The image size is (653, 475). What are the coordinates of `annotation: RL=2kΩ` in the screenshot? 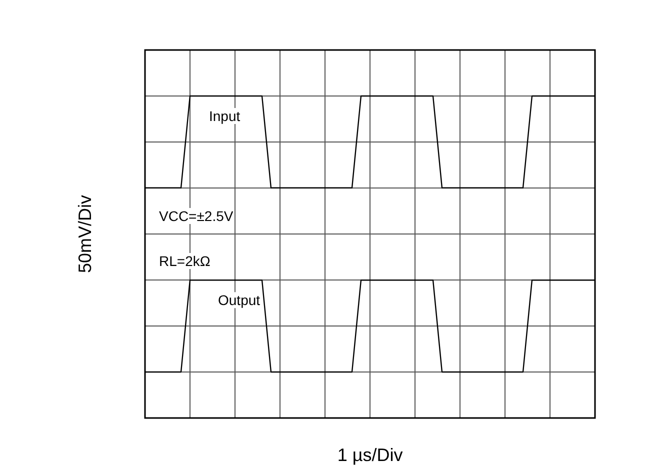 It's located at (184, 261).